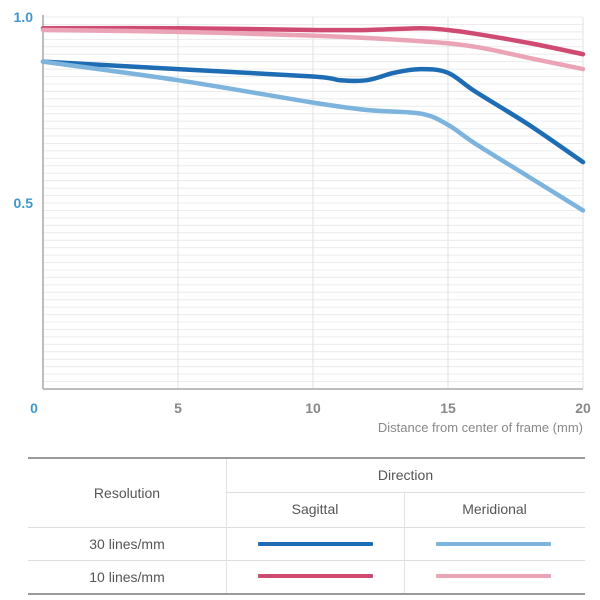 The image size is (600, 600). I want to click on legend-row-rule, so click(306, 560).